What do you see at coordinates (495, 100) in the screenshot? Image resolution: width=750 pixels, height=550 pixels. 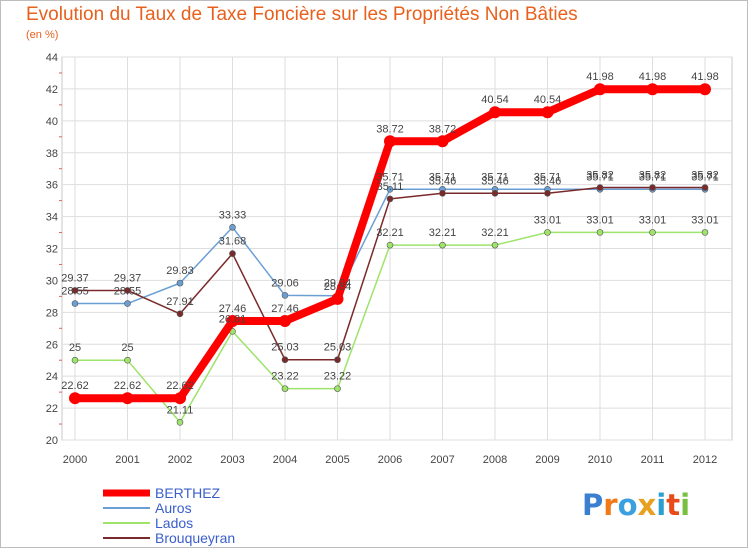 I see `data-label-berthez: 40.54` at bounding box center [495, 100].